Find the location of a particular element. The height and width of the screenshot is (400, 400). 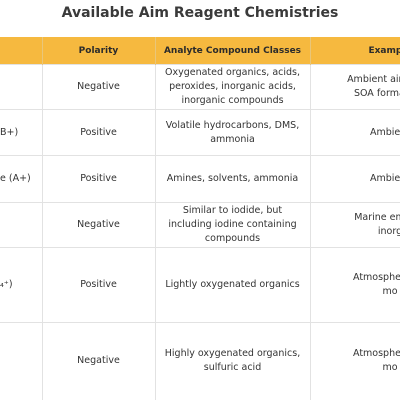

header-cell is located at coordinates (21, 51).